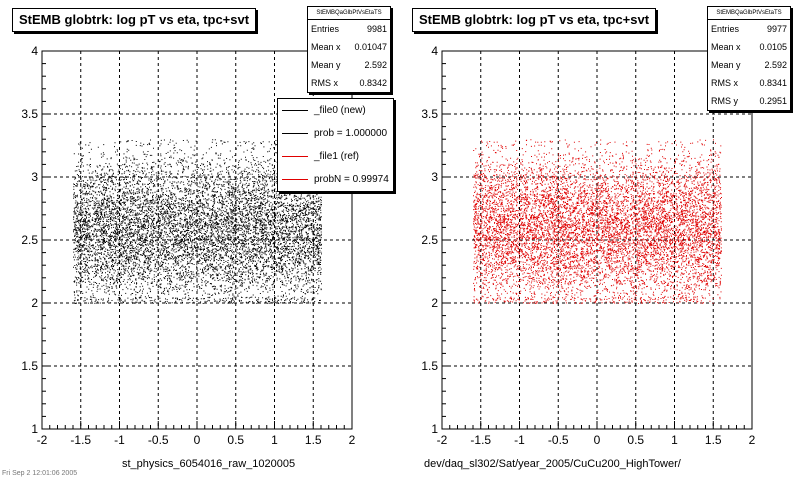 The width and height of the screenshot is (800, 480). I want to click on left-stats-row: Mean y 2.592, so click(349, 65).